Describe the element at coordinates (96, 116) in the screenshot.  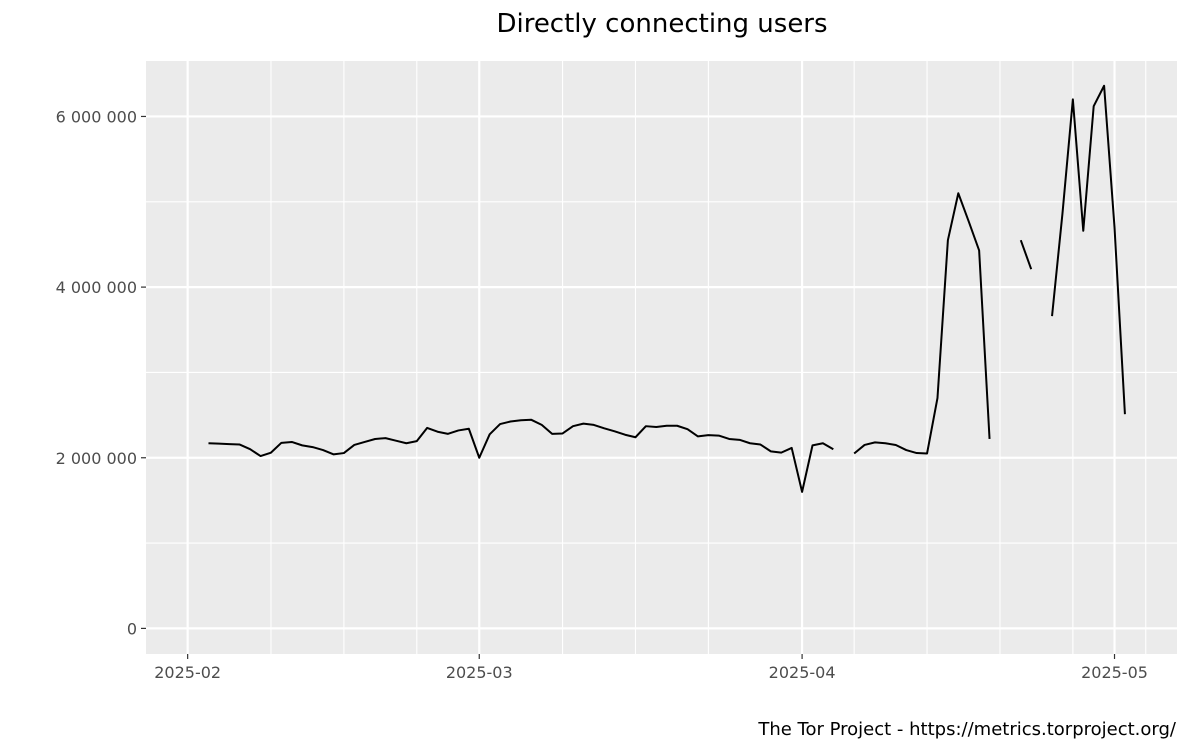
I see `y-tick-label-3: 6 000 000` at that location.